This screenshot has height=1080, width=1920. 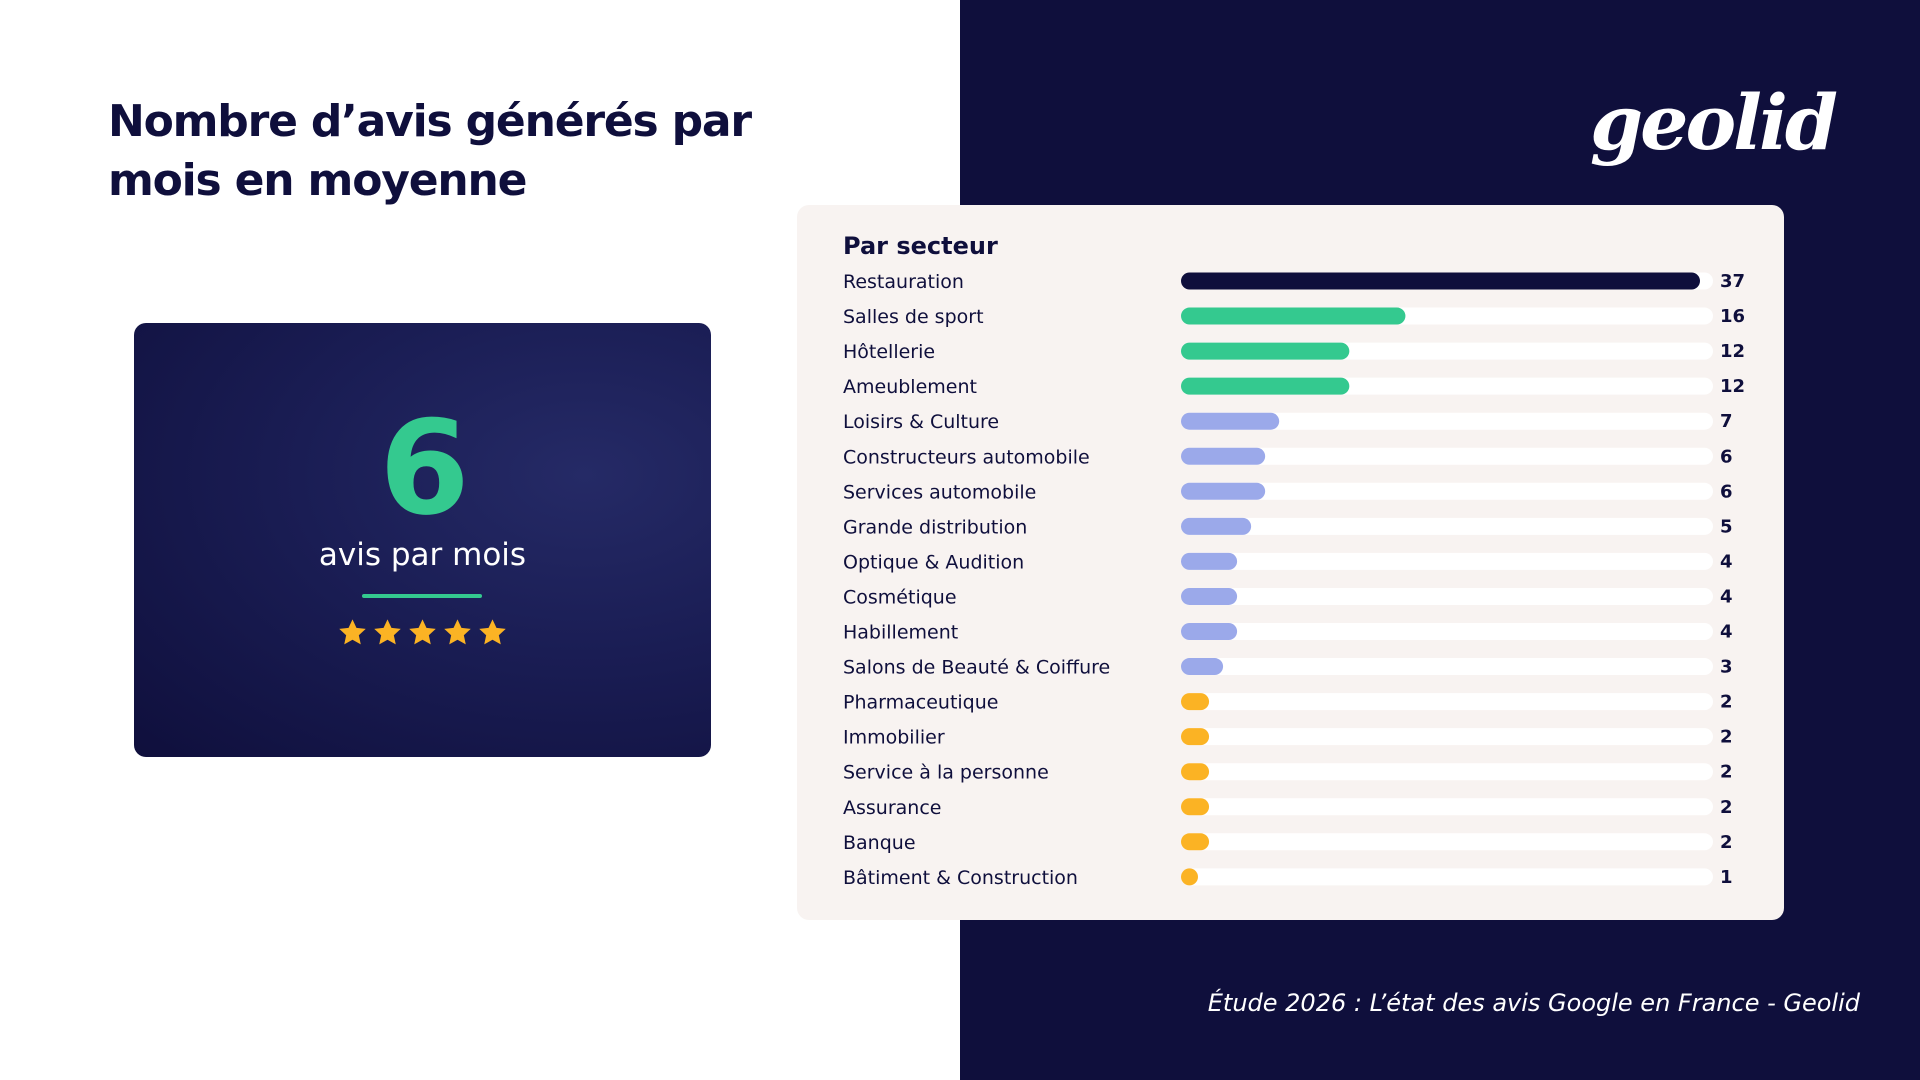 I want to click on value-label: 5, so click(x=1726, y=526).